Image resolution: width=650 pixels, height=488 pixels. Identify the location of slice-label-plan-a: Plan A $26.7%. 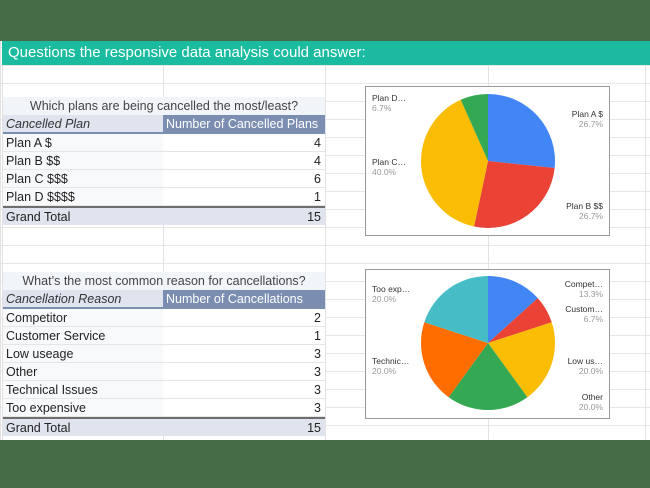
(587, 119).